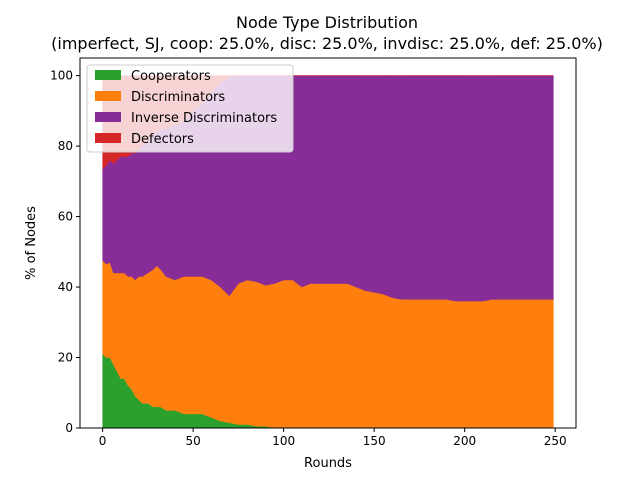  Describe the element at coordinates (108, 117) in the screenshot. I see `legend-swatch-inverse-discriminators` at that location.